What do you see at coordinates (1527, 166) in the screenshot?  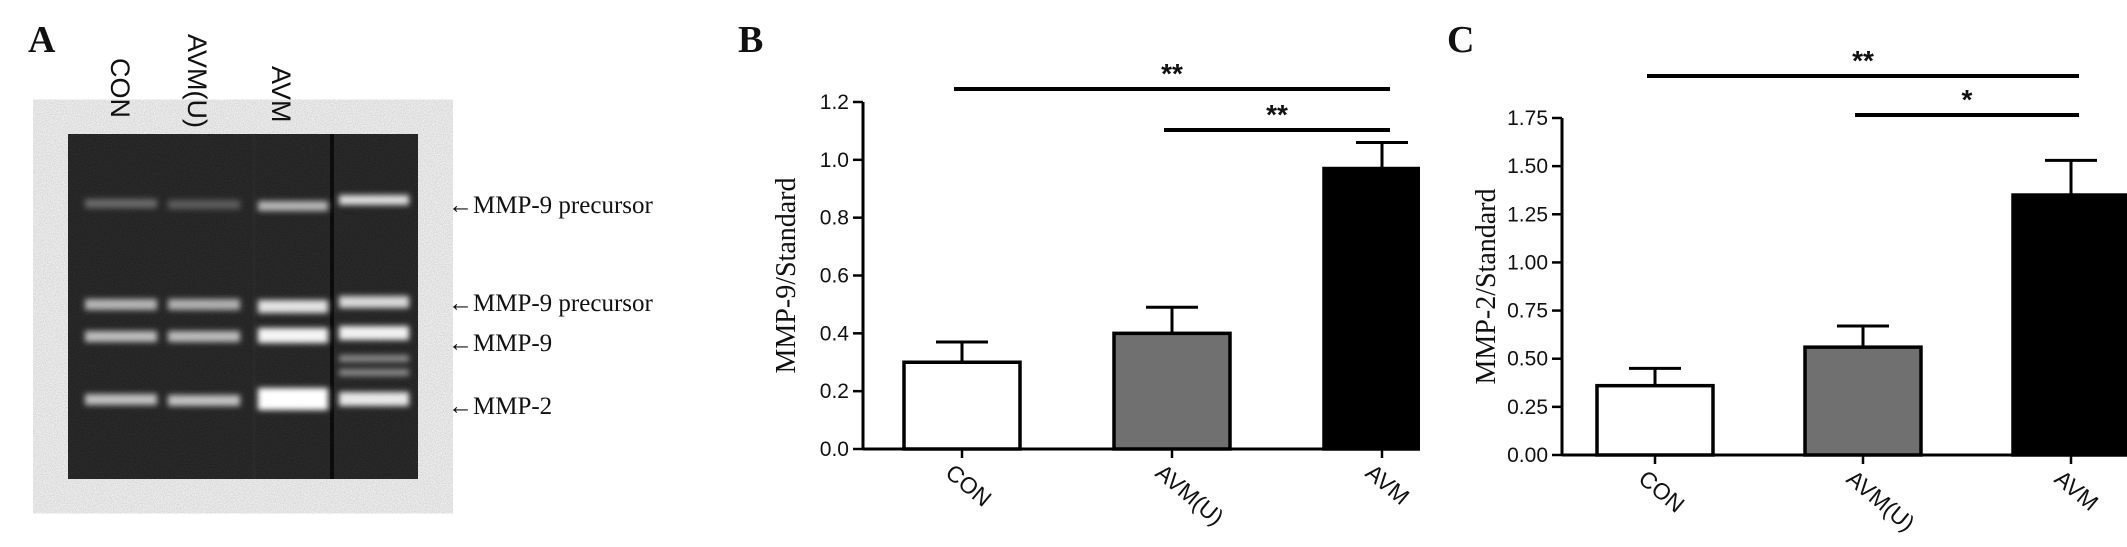 I see `y-tick-label: 1.50` at bounding box center [1527, 166].